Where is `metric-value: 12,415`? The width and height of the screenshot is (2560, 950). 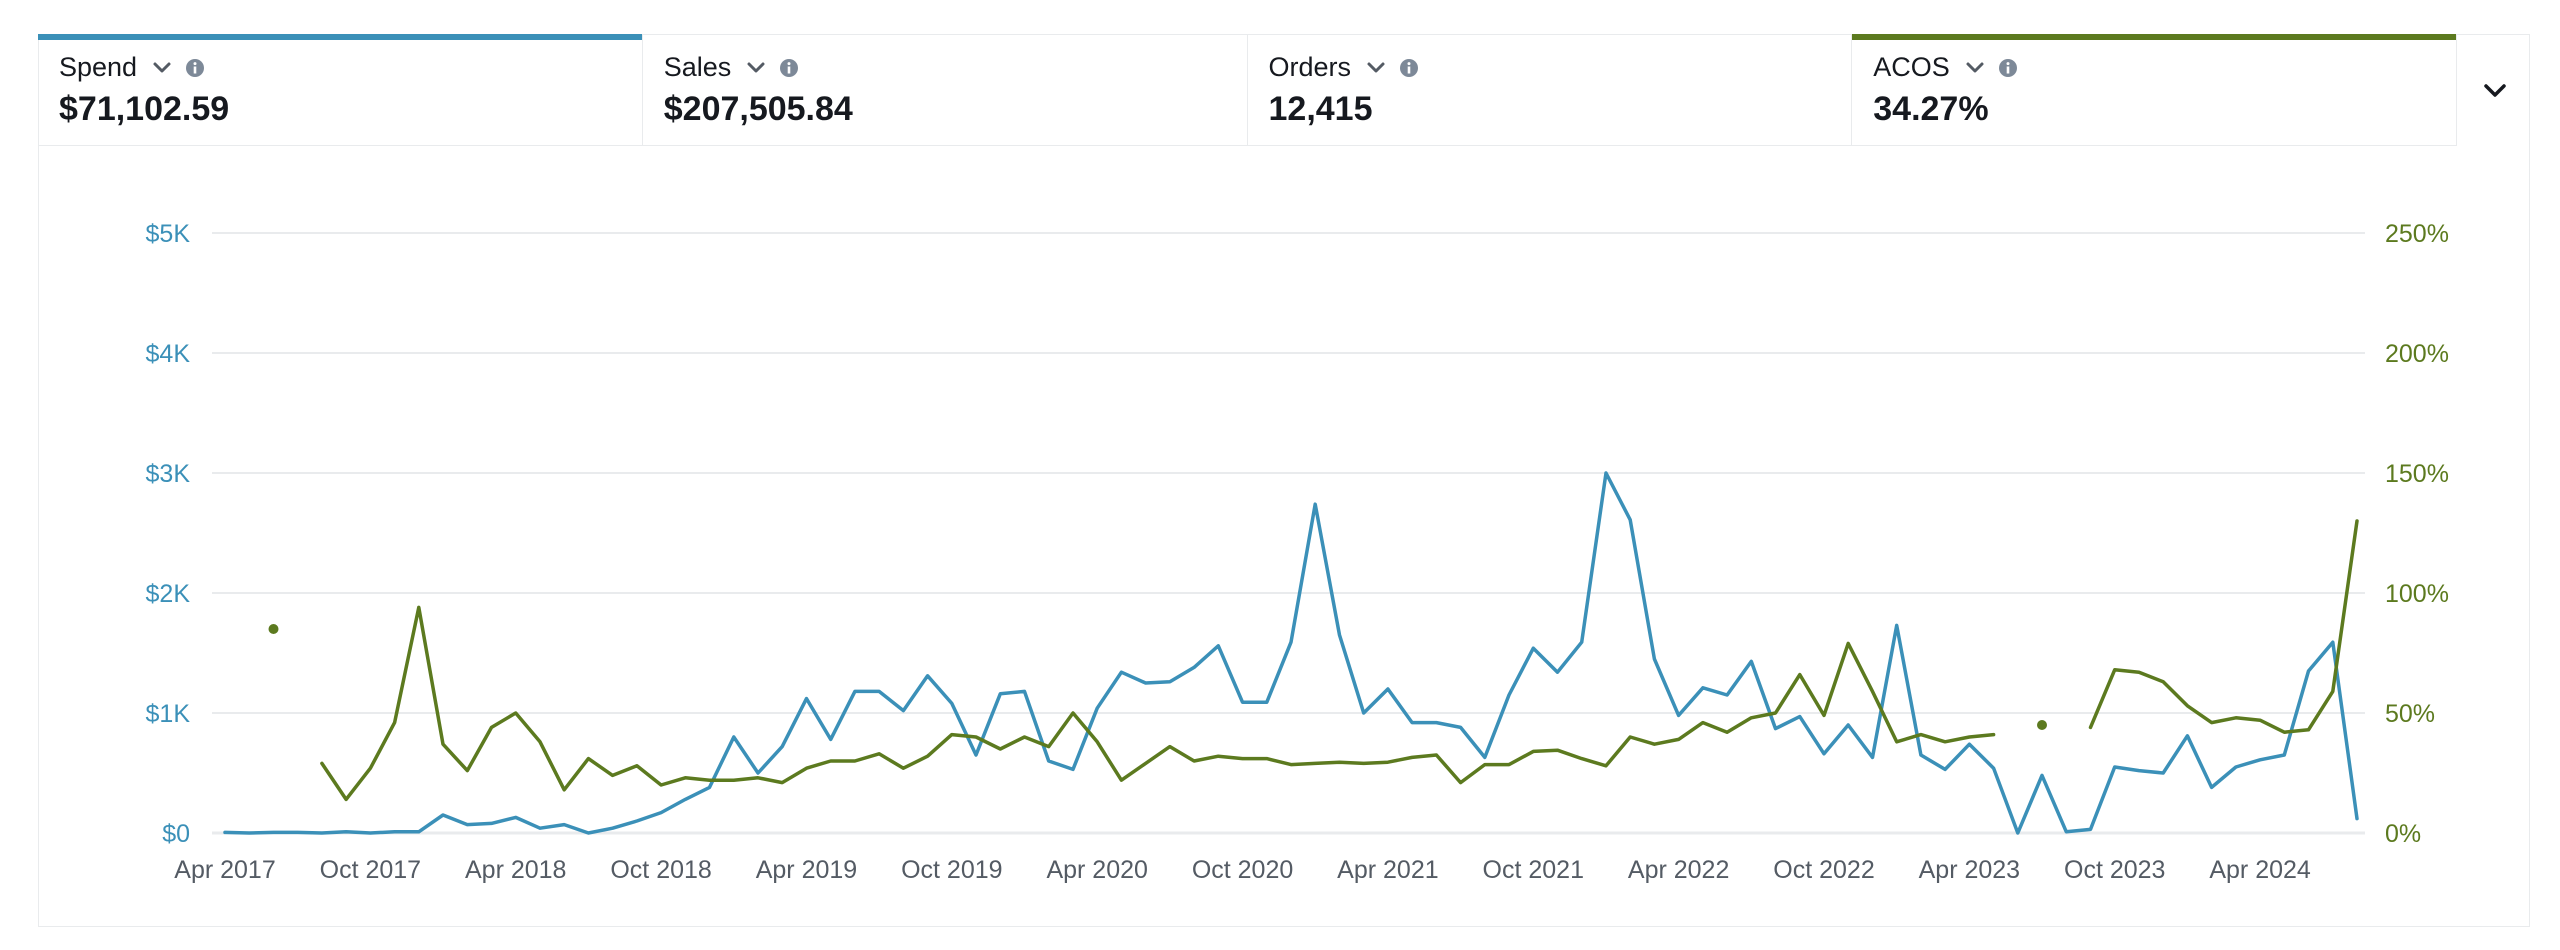
metric-value: 12,415 is located at coordinates (1320, 109).